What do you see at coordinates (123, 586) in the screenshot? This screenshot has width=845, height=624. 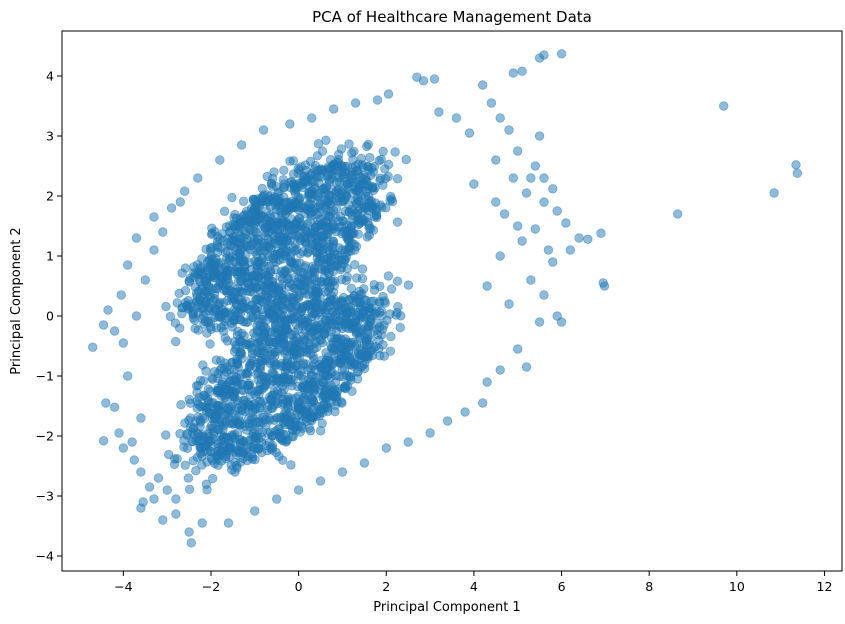 I see `x-tick-label: −4` at bounding box center [123, 586].